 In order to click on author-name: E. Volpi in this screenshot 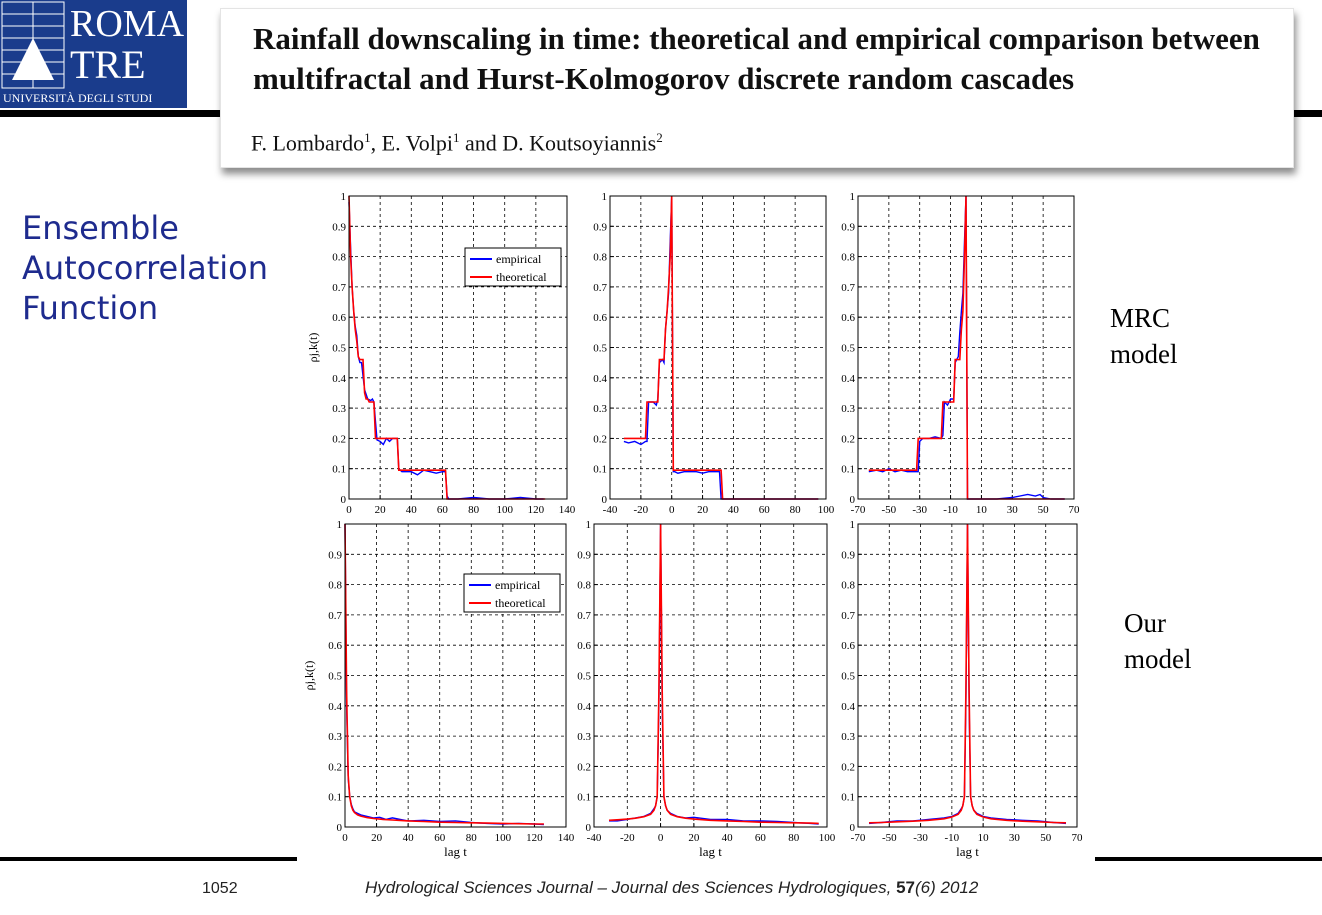, I will do `click(417, 143)`.